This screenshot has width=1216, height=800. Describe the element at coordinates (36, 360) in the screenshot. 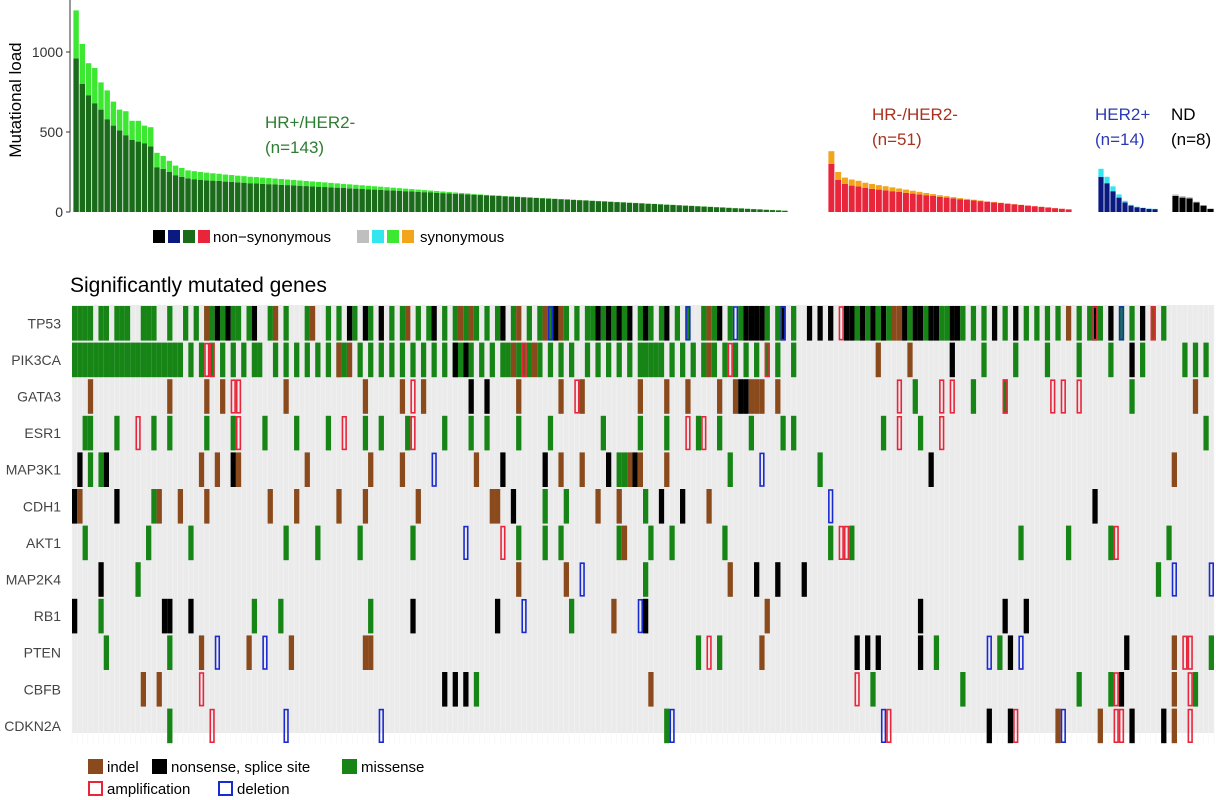

I see `gene-label: PIK3CA` at that location.